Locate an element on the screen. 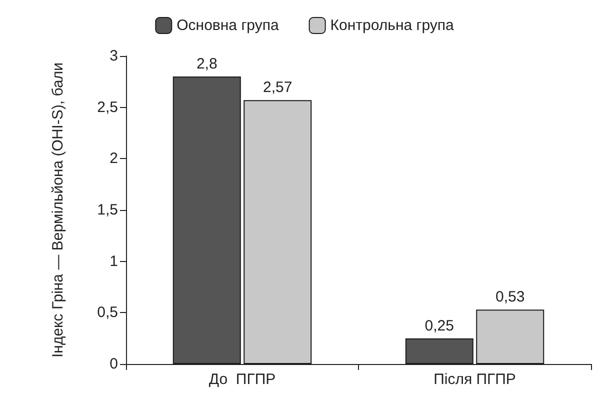 The height and width of the screenshot is (412, 609). data-label: 2,8 is located at coordinates (207, 64).